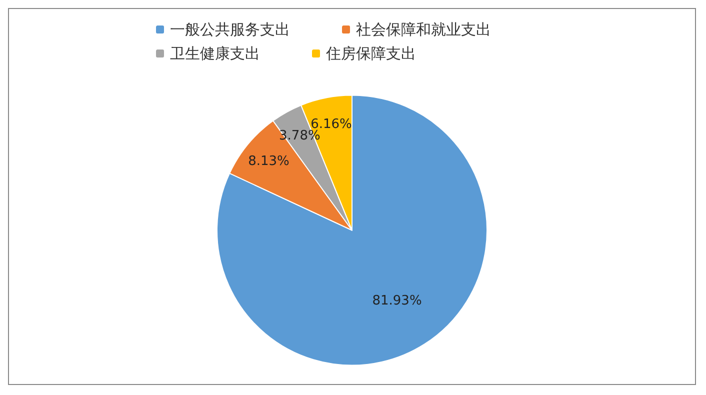 This screenshot has height=395, width=706. What do you see at coordinates (230, 29) in the screenshot?
I see `legend-label: 一般公共服务支出` at bounding box center [230, 29].